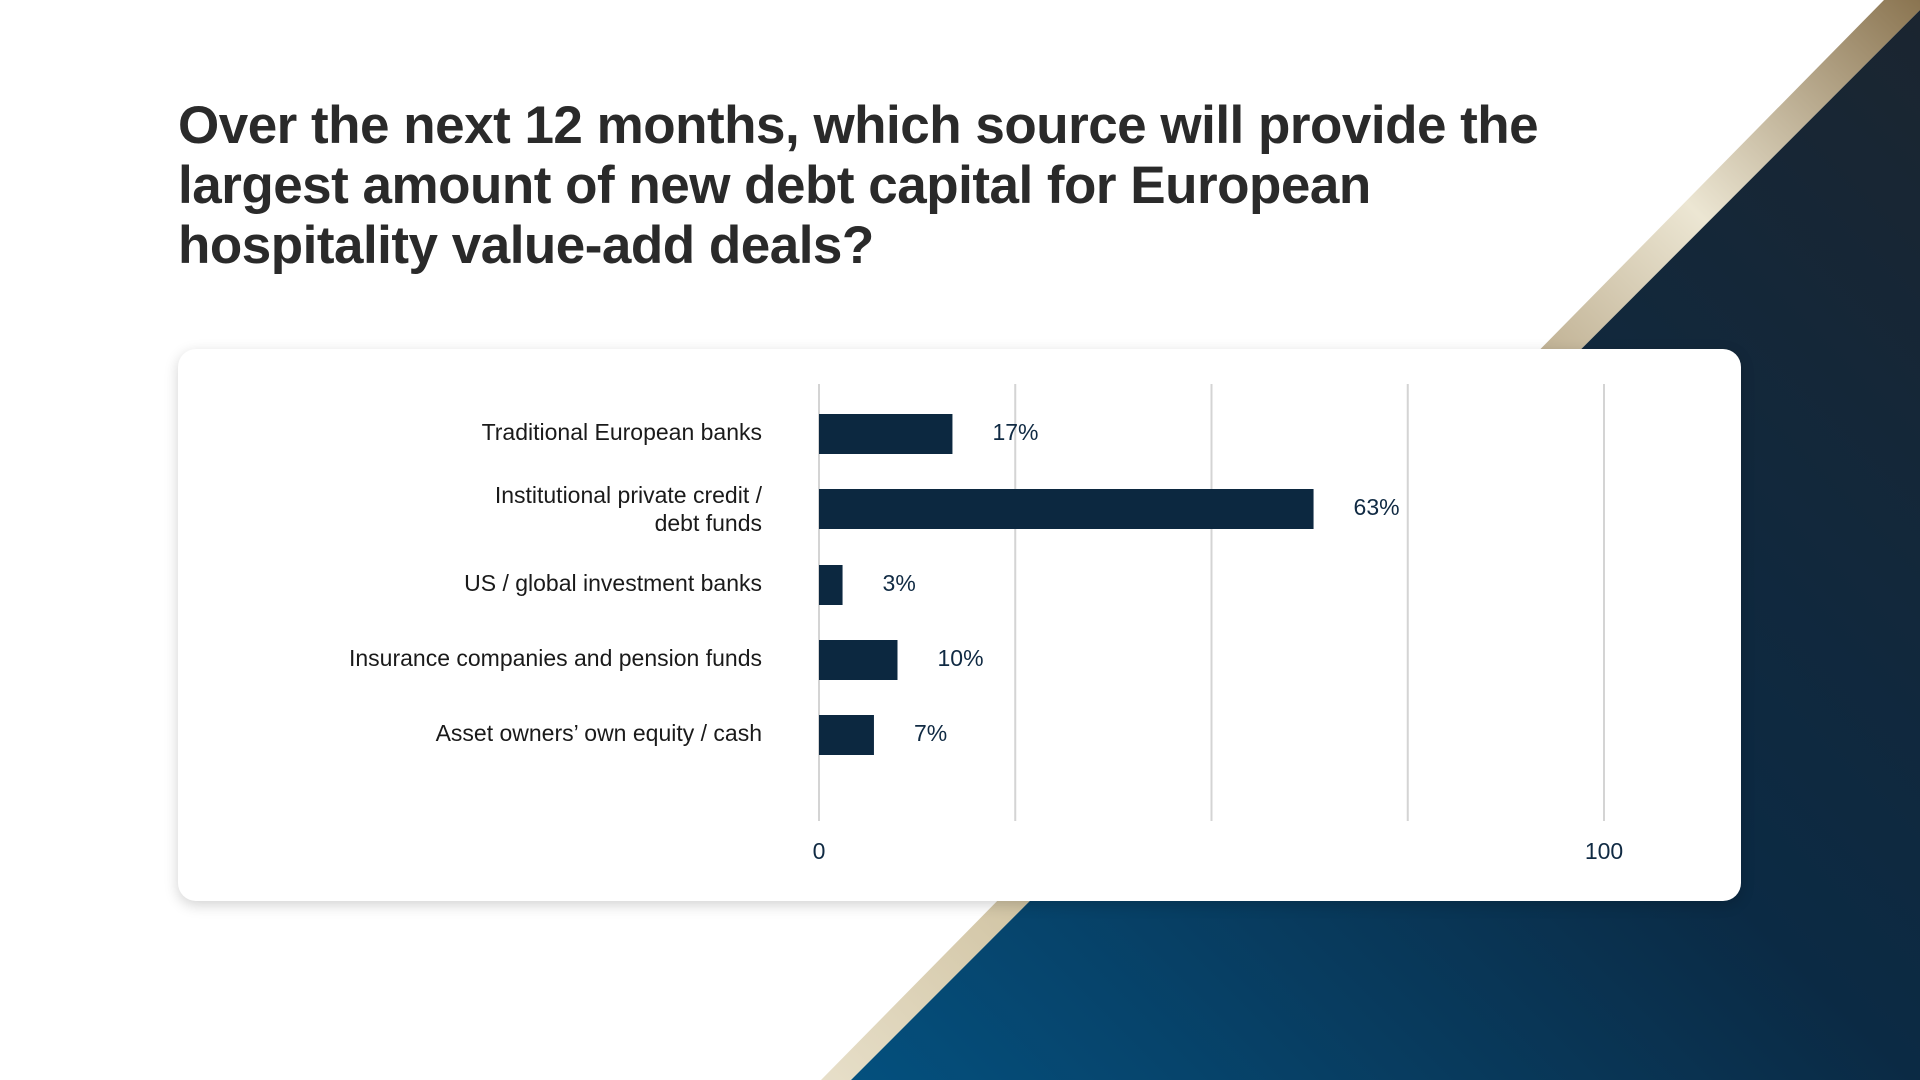 The height and width of the screenshot is (1080, 1920). What do you see at coordinates (819, 851) in the screenshot?
I see `x-tick-label: 0` at bounding box center [819, 851].